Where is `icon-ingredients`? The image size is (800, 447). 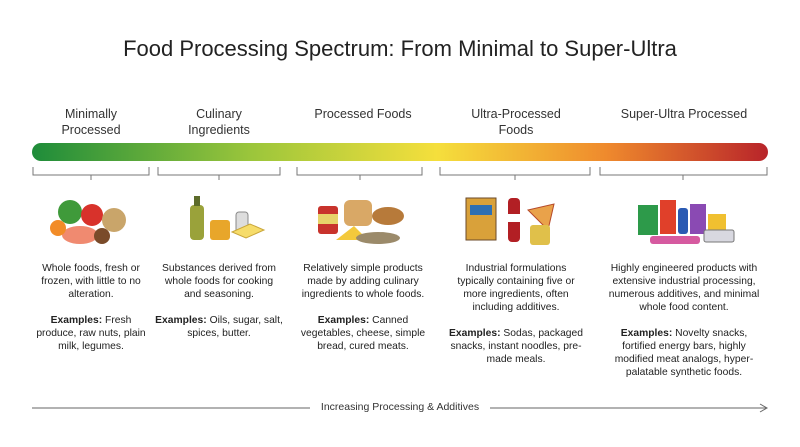
icon-ingredients is located at coordinates (228, 218).